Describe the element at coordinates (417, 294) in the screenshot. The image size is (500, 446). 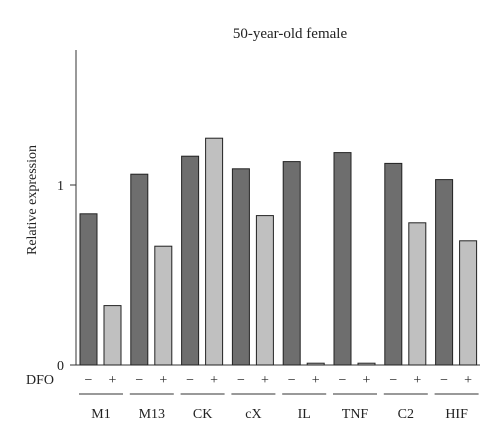
I see `bar-C2-plus` at that location.